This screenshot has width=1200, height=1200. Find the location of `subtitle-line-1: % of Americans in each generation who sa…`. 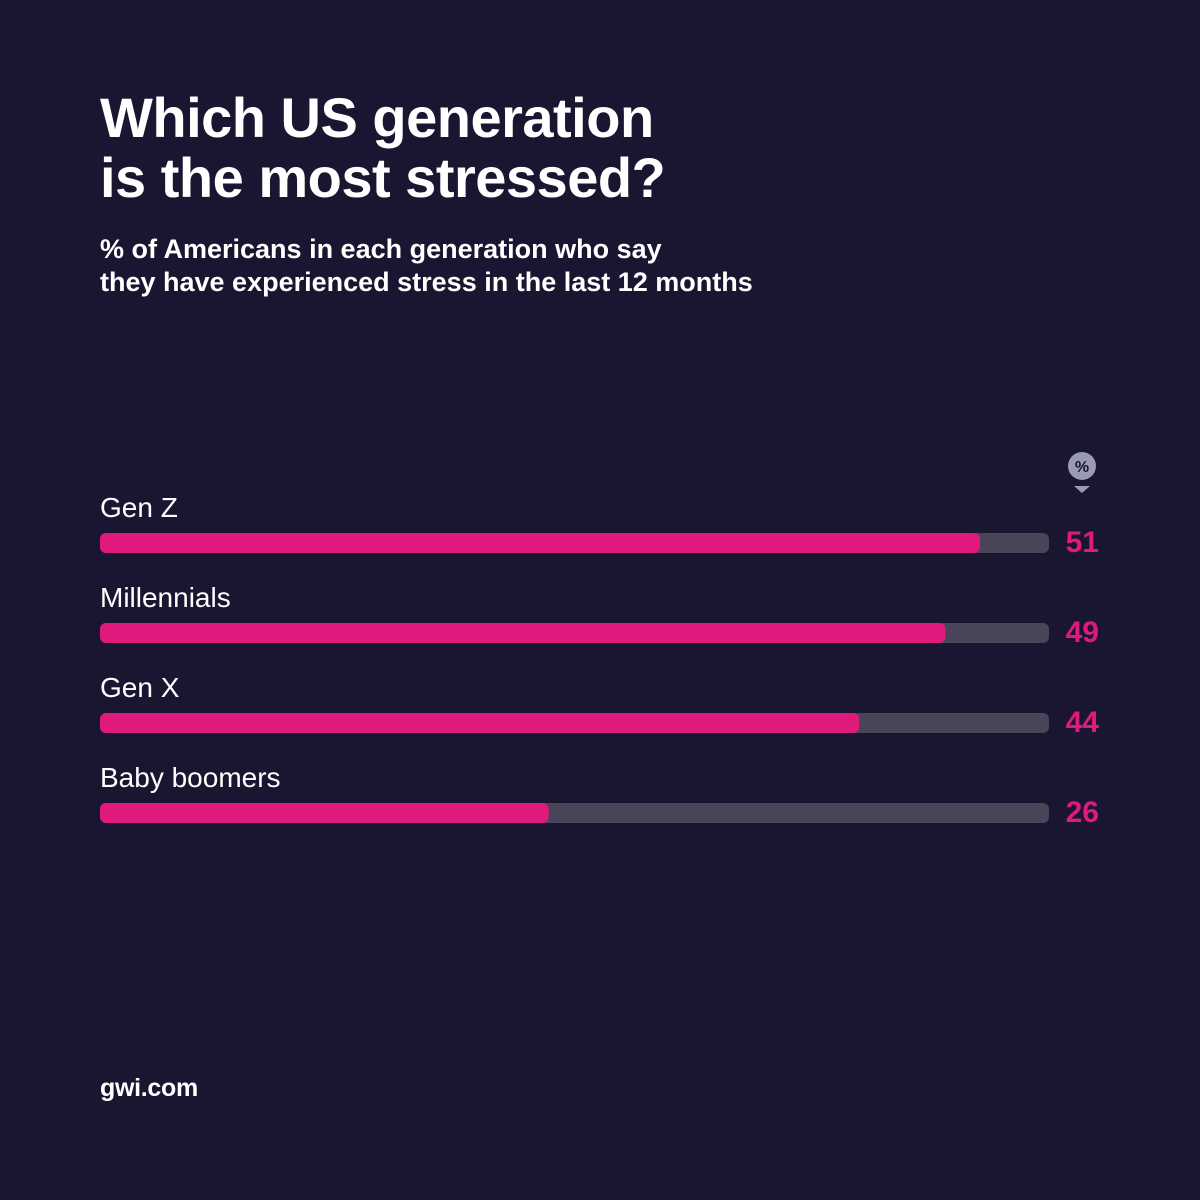

subtitle-line-1: % of Americans in each generation who sa… is located at coordinates (381, 249).